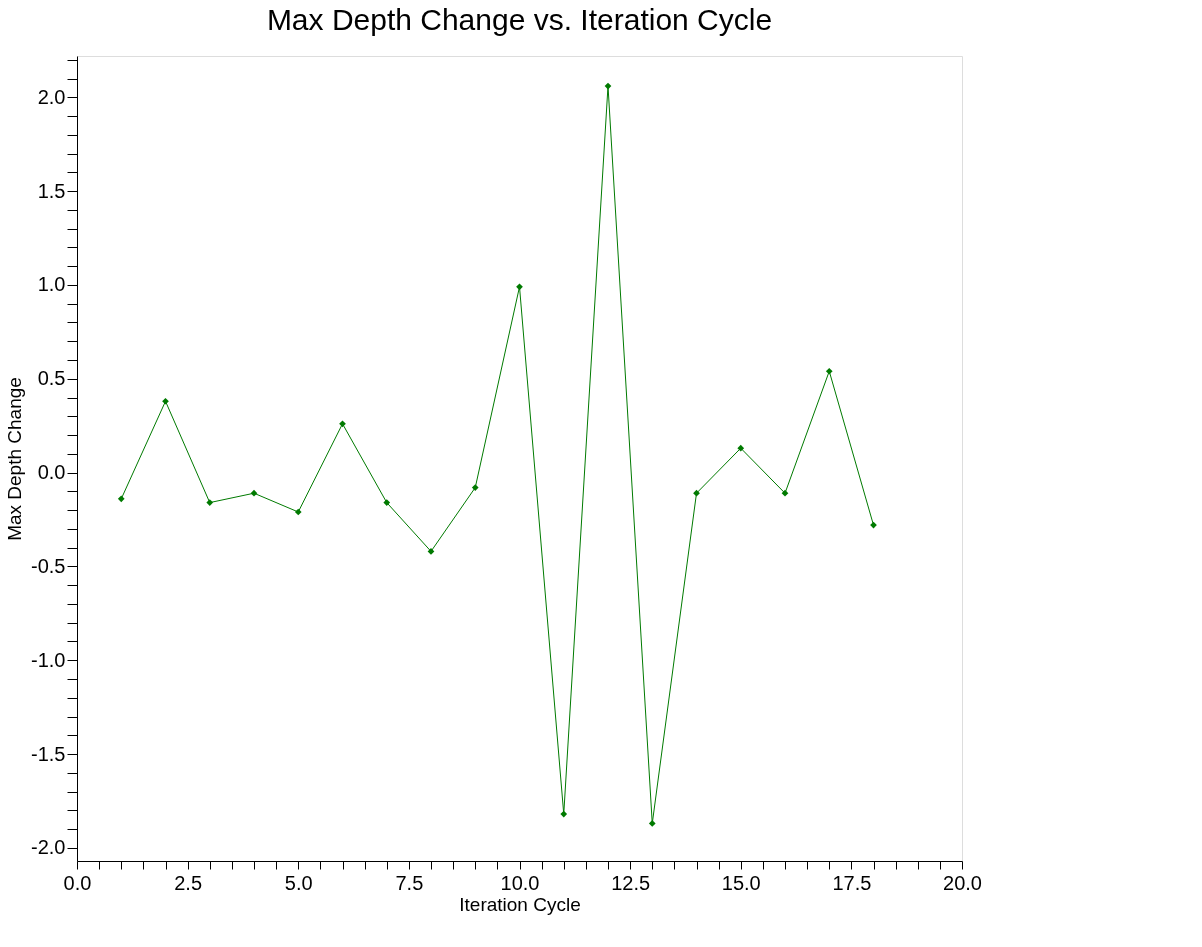  Describe the element at coordinates (741, 882) in the screenshot. I see `x-tick-label: 15.0` at that location.